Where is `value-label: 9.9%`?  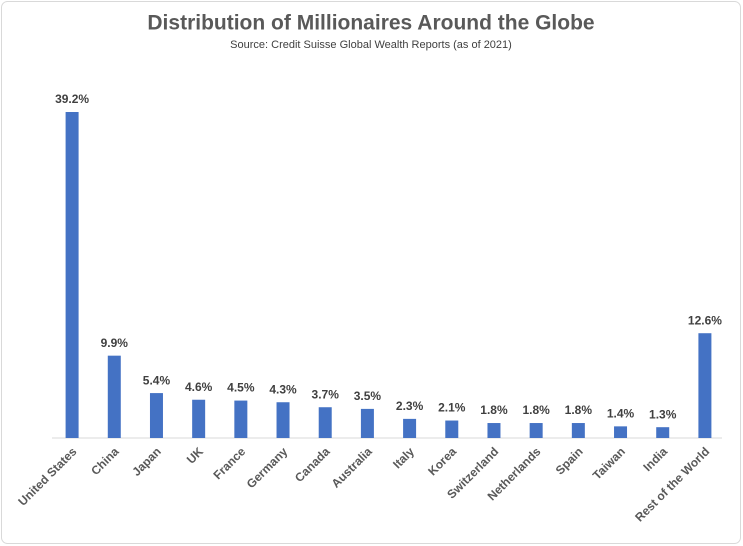 value-label: 9.9% is located at coordinates (115, 343).